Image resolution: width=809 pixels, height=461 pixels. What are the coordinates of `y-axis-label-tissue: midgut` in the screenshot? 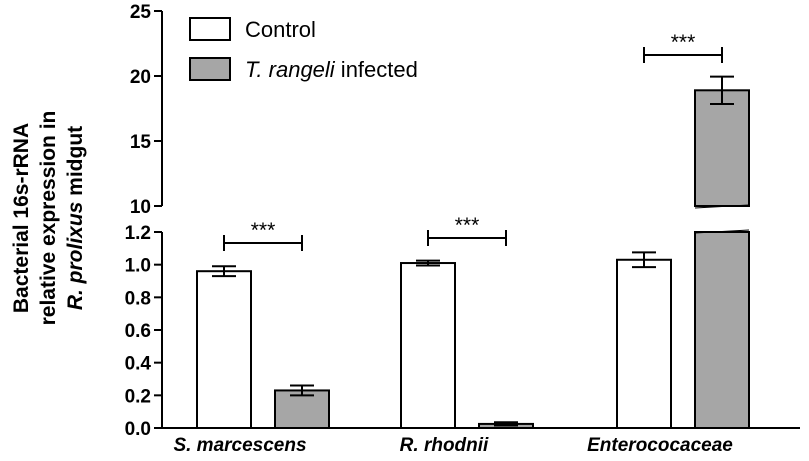 It's located at (75, 164).